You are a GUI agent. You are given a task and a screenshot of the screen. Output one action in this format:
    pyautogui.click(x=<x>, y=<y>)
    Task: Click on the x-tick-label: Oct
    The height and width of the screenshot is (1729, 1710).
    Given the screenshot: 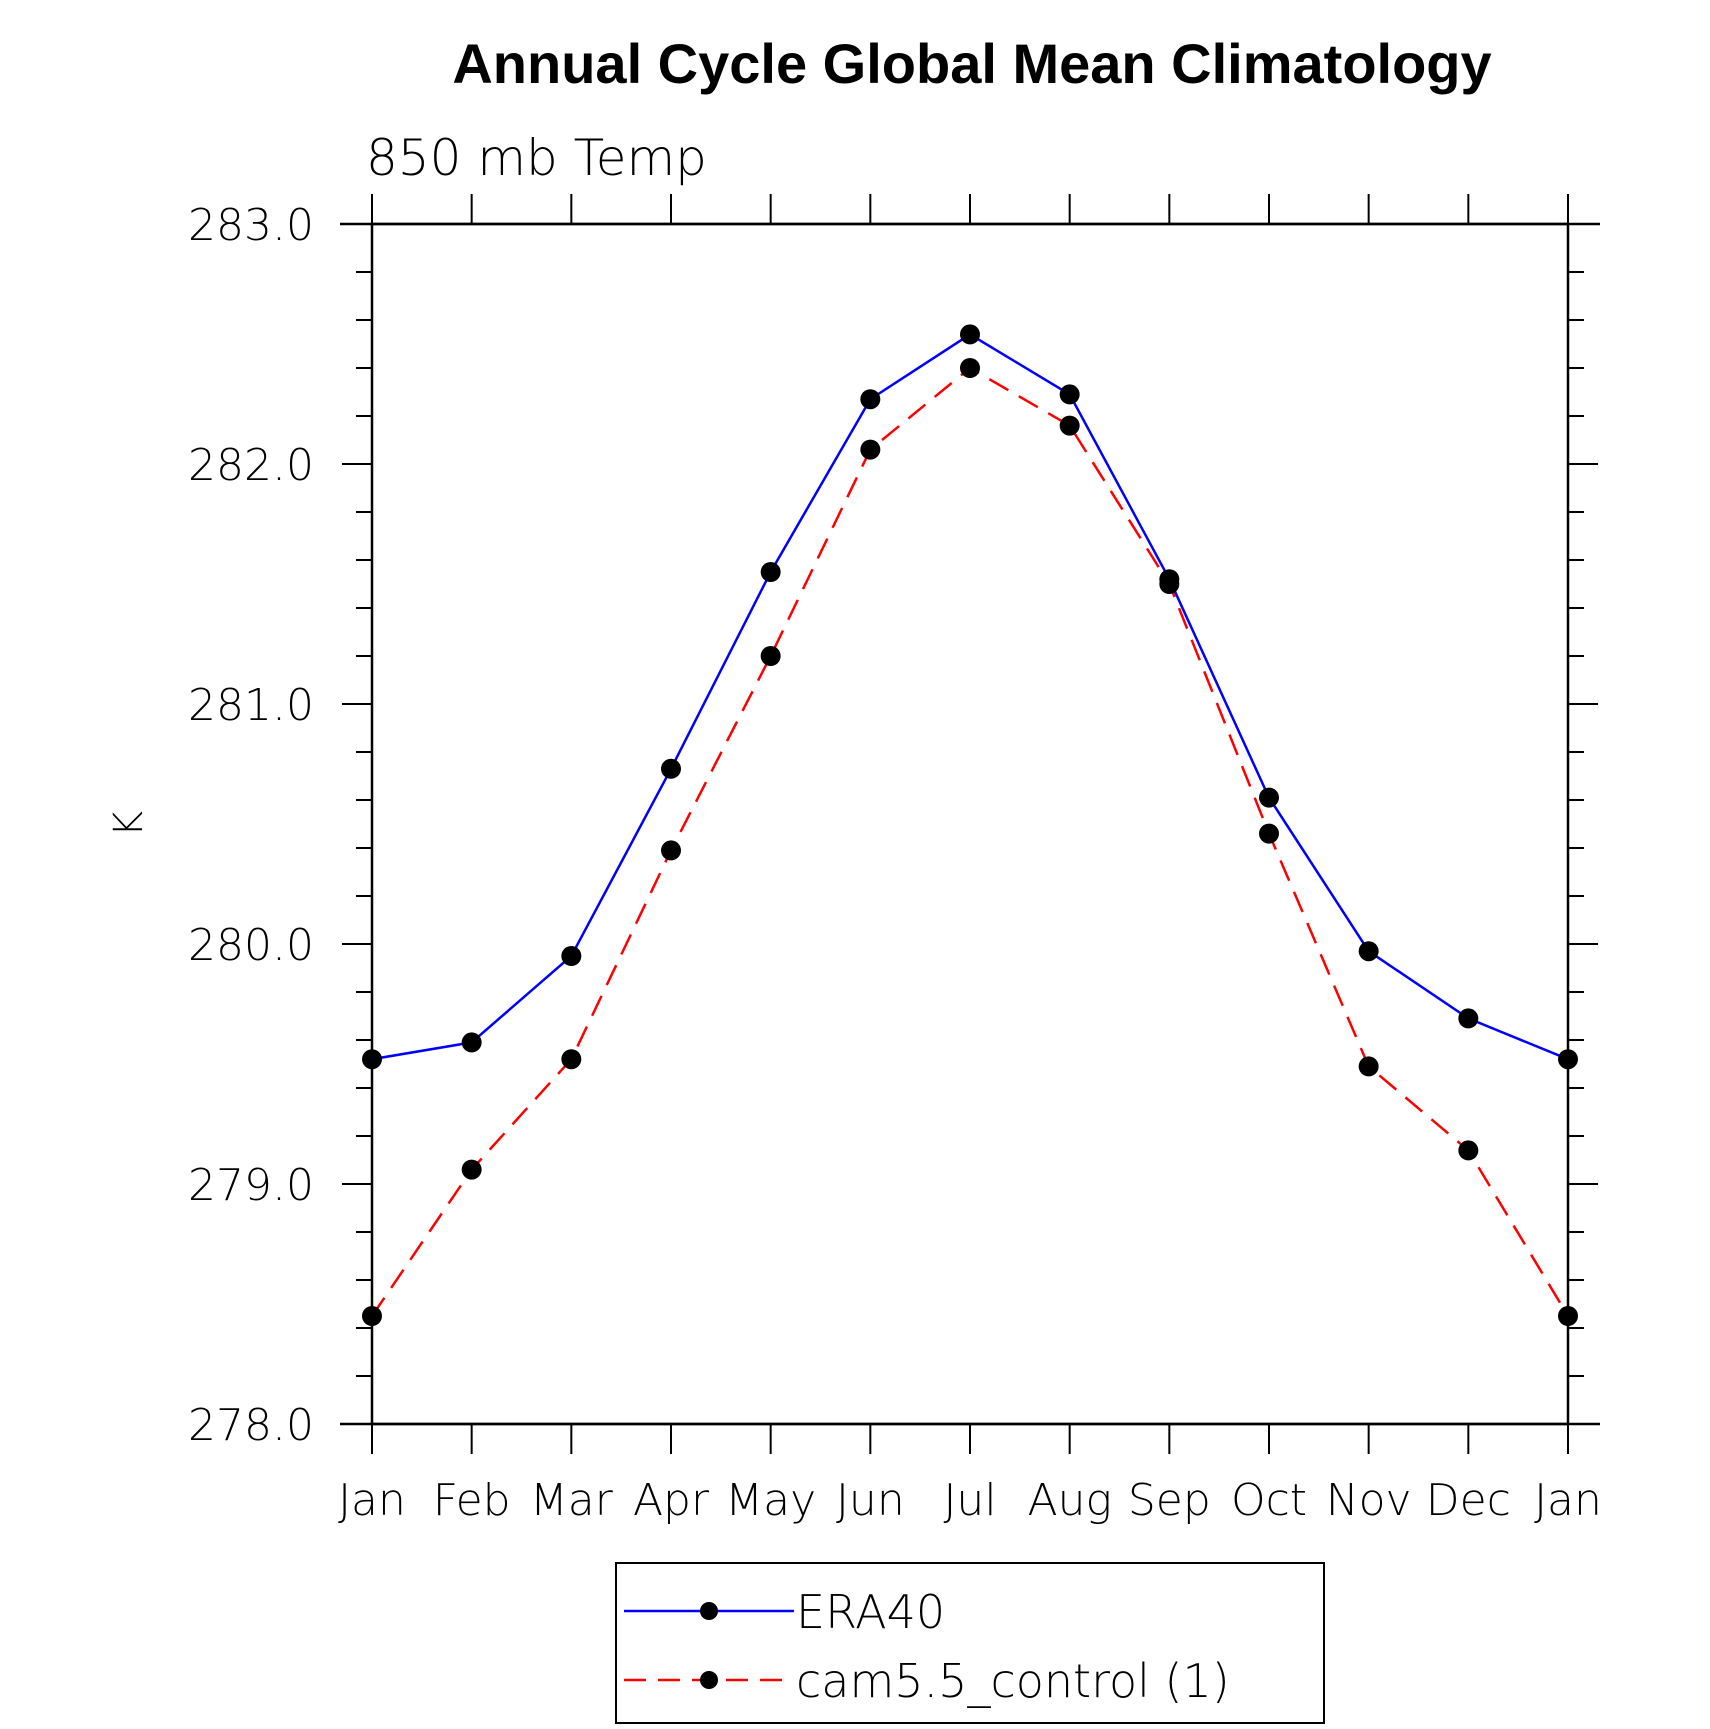 What is the action you would take?
    pyautogui.click(x=1269, y=1500)
    